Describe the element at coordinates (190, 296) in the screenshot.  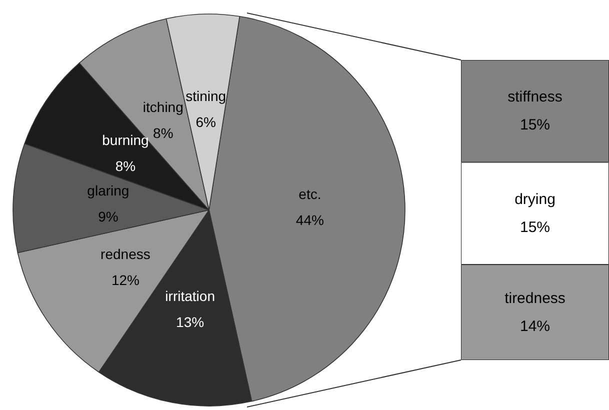
I see `slice-label: irritation` at that location.